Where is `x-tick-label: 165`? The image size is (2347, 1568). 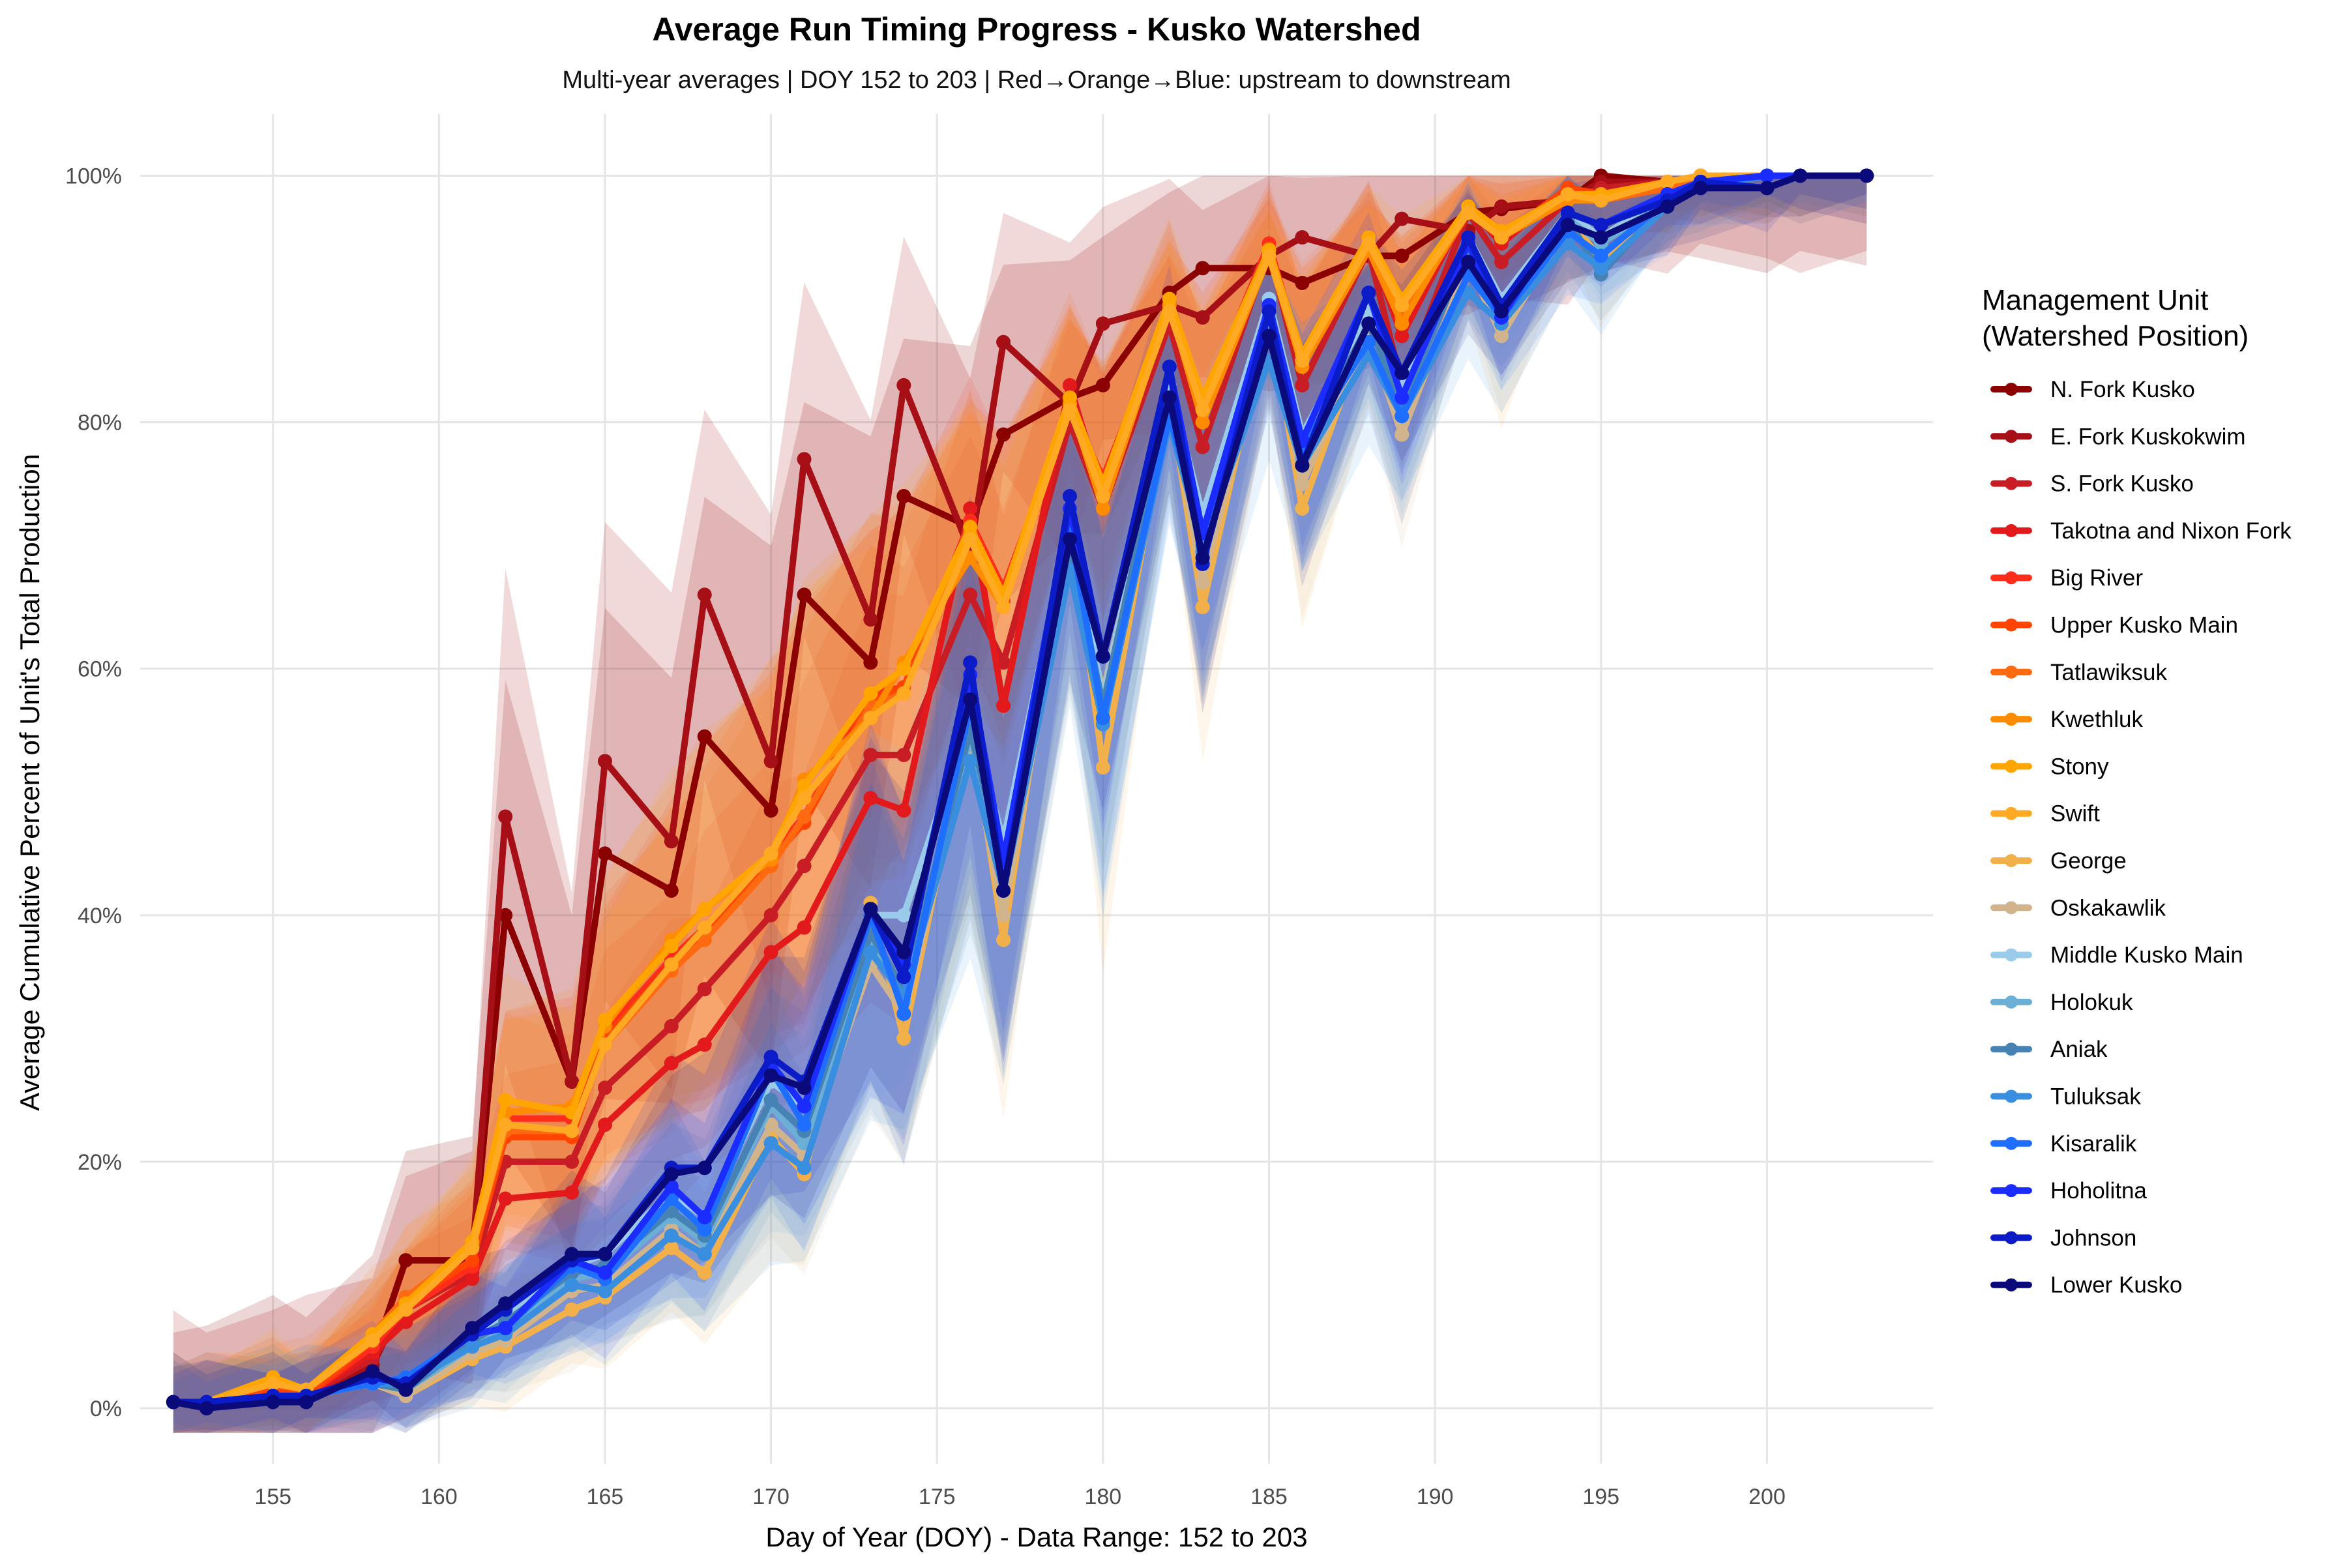 x-tick-label: 165 is located at coordinates (605, 1497).